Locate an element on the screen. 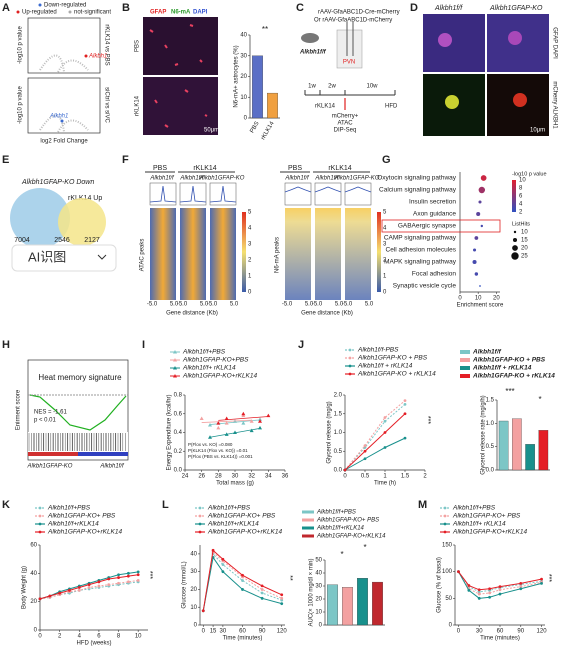 The width and height of the screenshot is (569, 662). y-tick-label: MAPK signaling pathway is located at coordinates (420, 262).